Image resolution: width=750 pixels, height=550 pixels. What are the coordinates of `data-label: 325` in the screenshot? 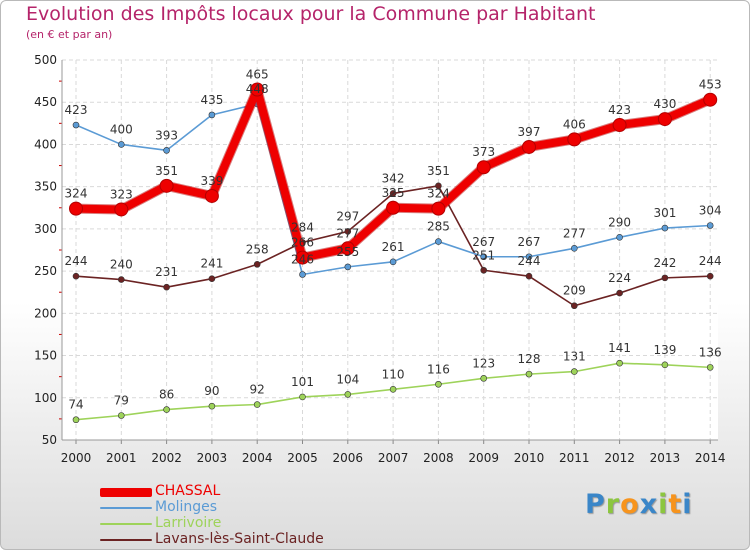 It's located at (393, 193).